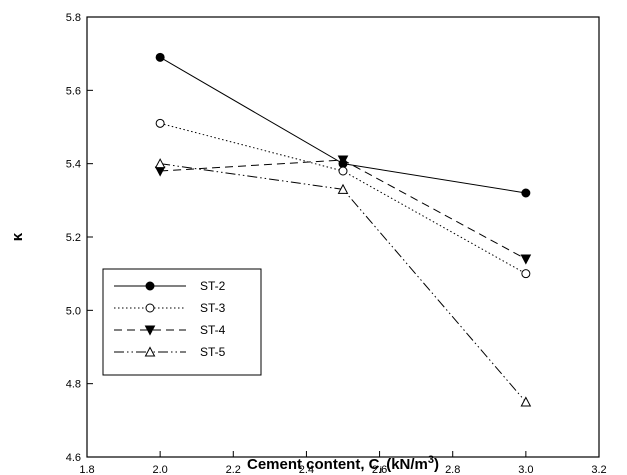 This screenshot has height=475, width=627. Describe the element at coordinates (452, 469) in the screenshot. I see `x-tick-label: 2.8` at that location.